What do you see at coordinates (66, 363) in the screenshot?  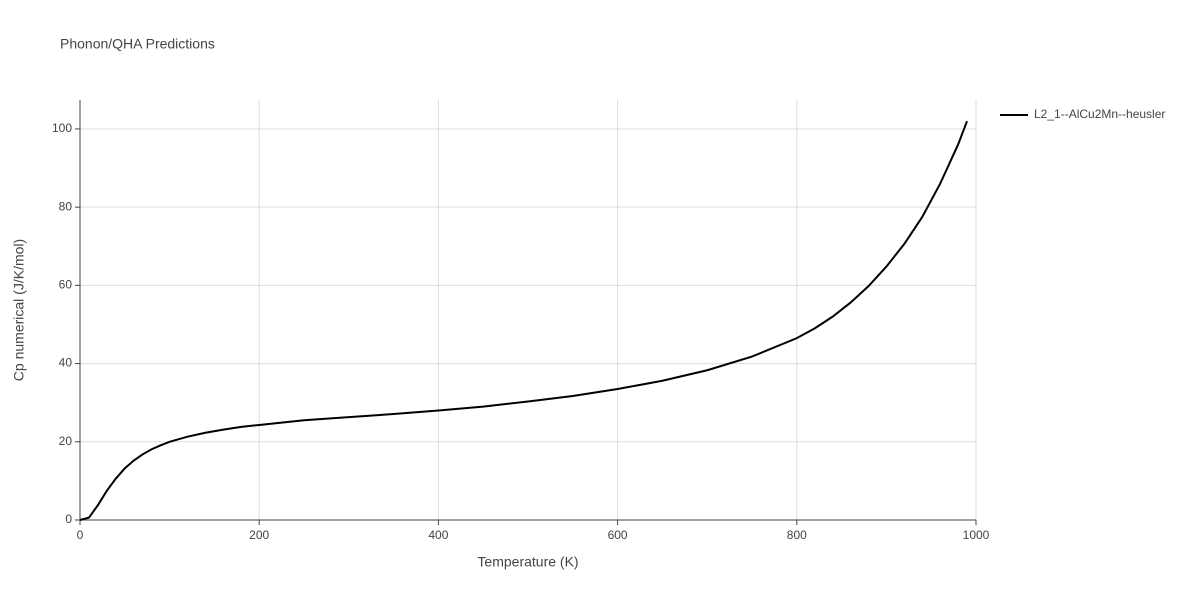 I see `y-tick-label: 40` at bounding box center [66, 363].